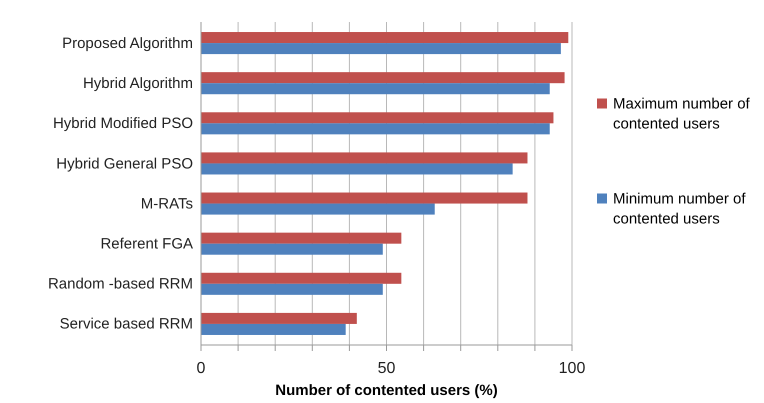 The image size is (764, 403). What do you see at coordinates (166, 203) in the screenshot?
I see `y-tick-label: M-RATs` at bounding box center [166, 203].